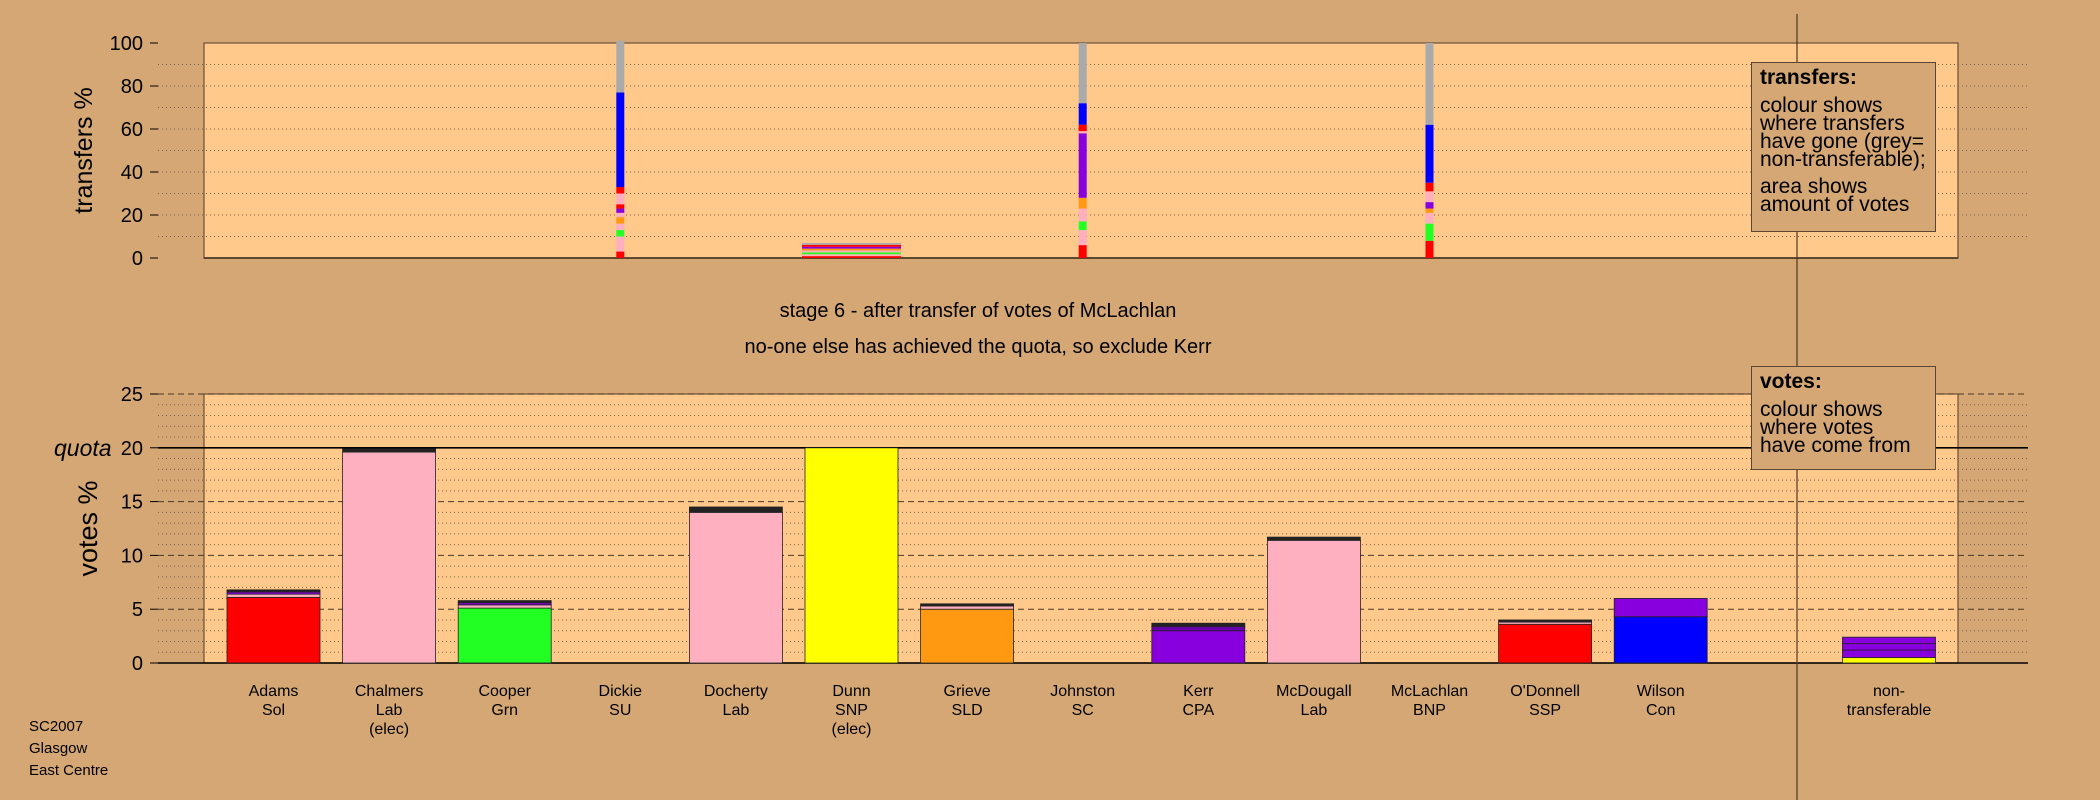 This screenshot has width=2100, height=800. What do you see at coordinates (1429, 710) in the screenshot?
I see `candidate-party: BNP` at bounding box center [1429, 710].